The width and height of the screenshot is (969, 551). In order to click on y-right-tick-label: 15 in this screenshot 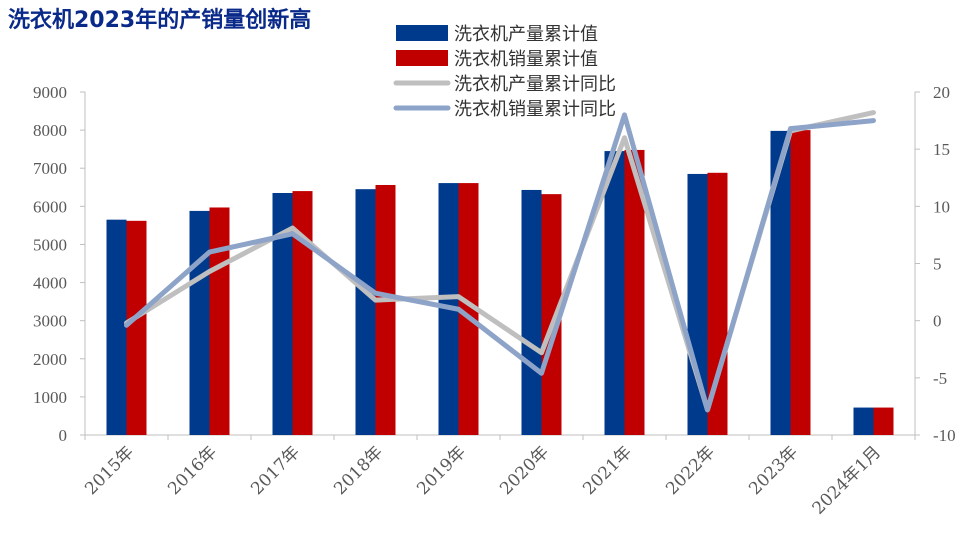, I will do `click(941, 149)`.